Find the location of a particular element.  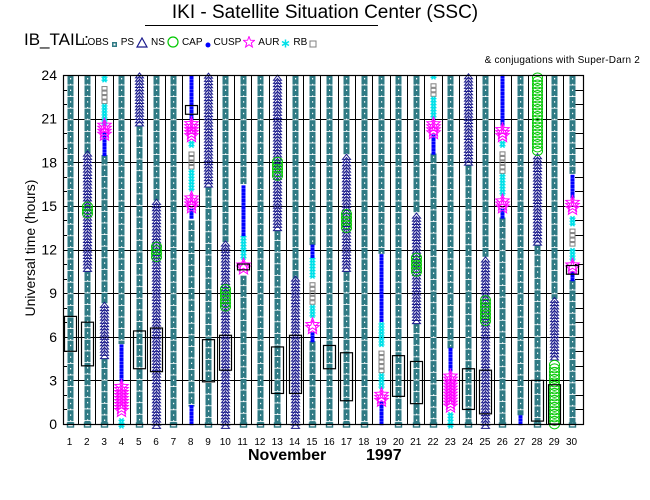

asterisk-stroke is located at coordinates (381, 375).